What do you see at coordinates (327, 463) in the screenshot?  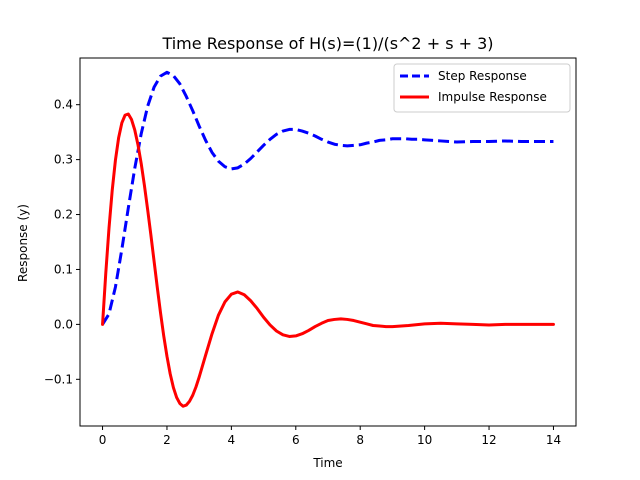 I see `x-axis-label: Time` at bounding box center [327, 463].